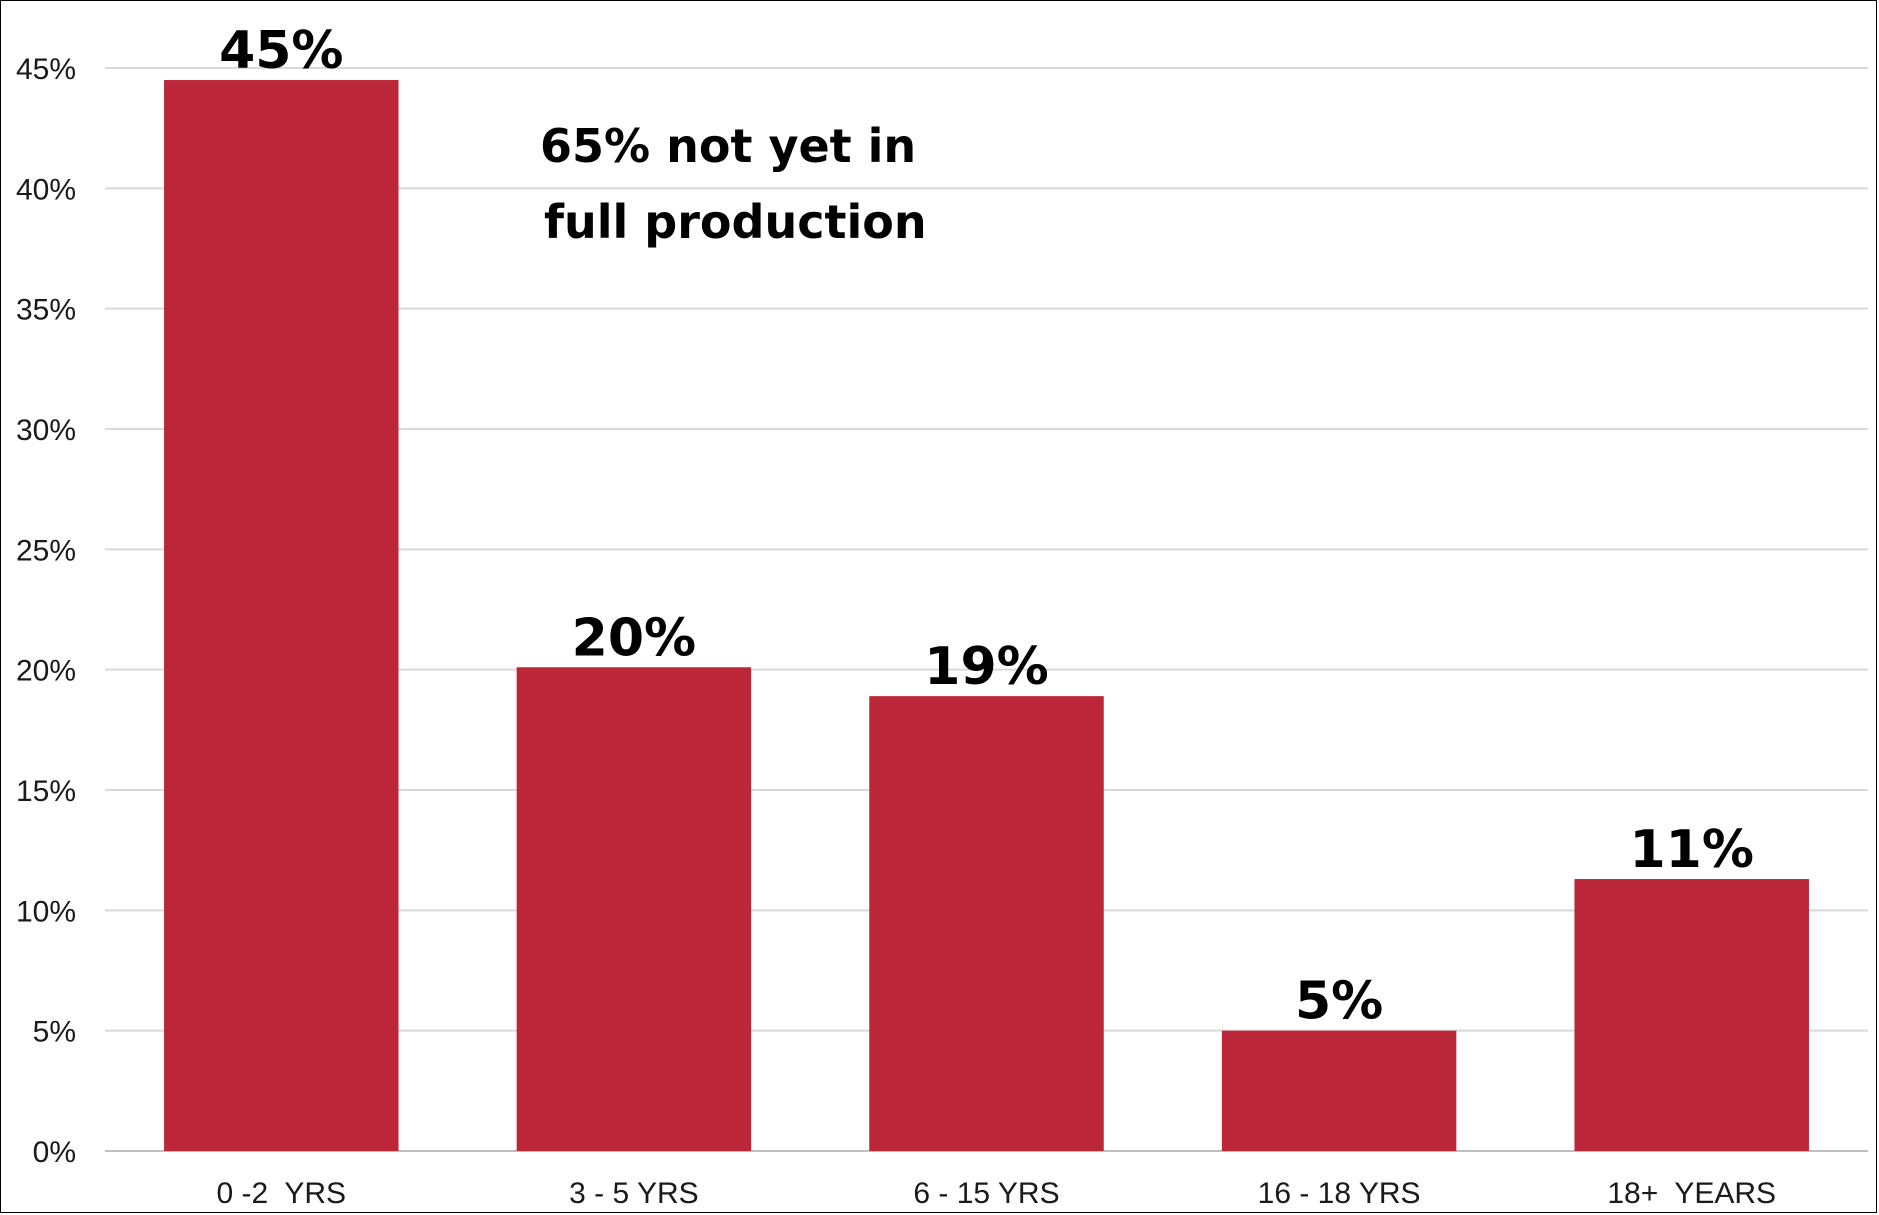  I want to click on y-axis-ticks: 0% 5% 10% 15% 20% 25% 30% 35% 40% 45%, so click(46, 611).